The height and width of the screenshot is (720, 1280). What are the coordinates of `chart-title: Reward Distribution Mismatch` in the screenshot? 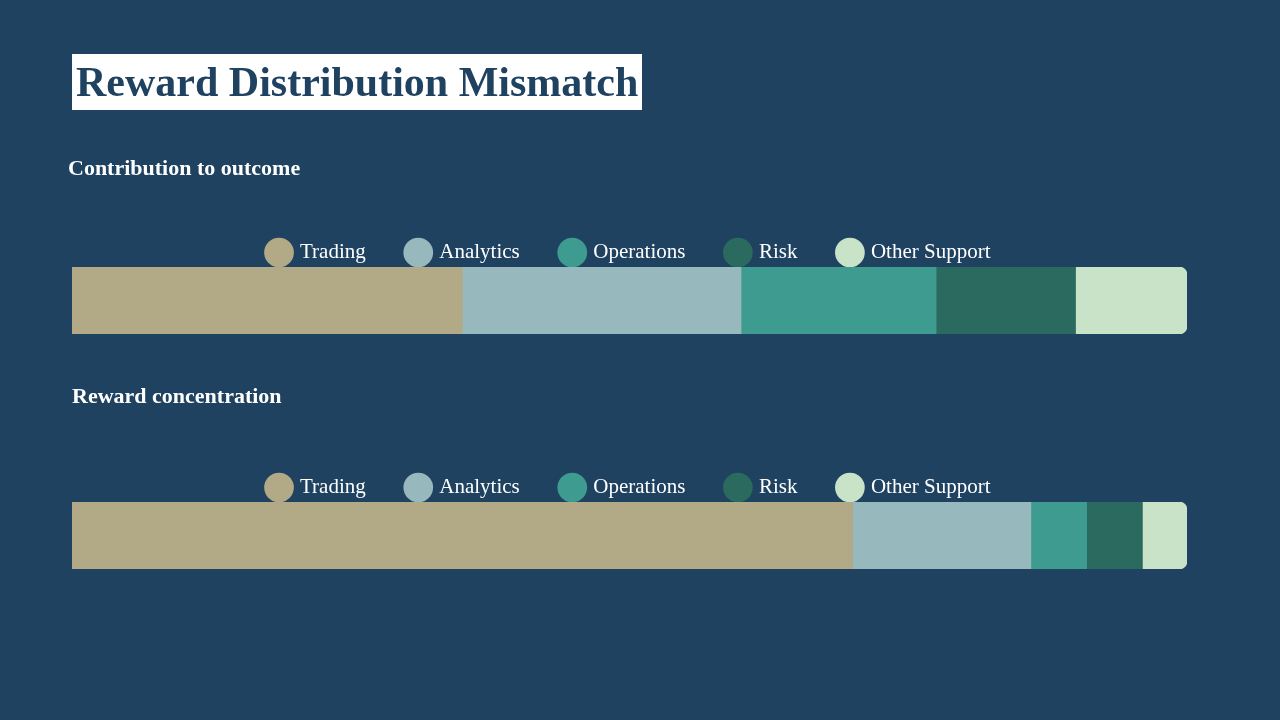 It's located at (357, 82).